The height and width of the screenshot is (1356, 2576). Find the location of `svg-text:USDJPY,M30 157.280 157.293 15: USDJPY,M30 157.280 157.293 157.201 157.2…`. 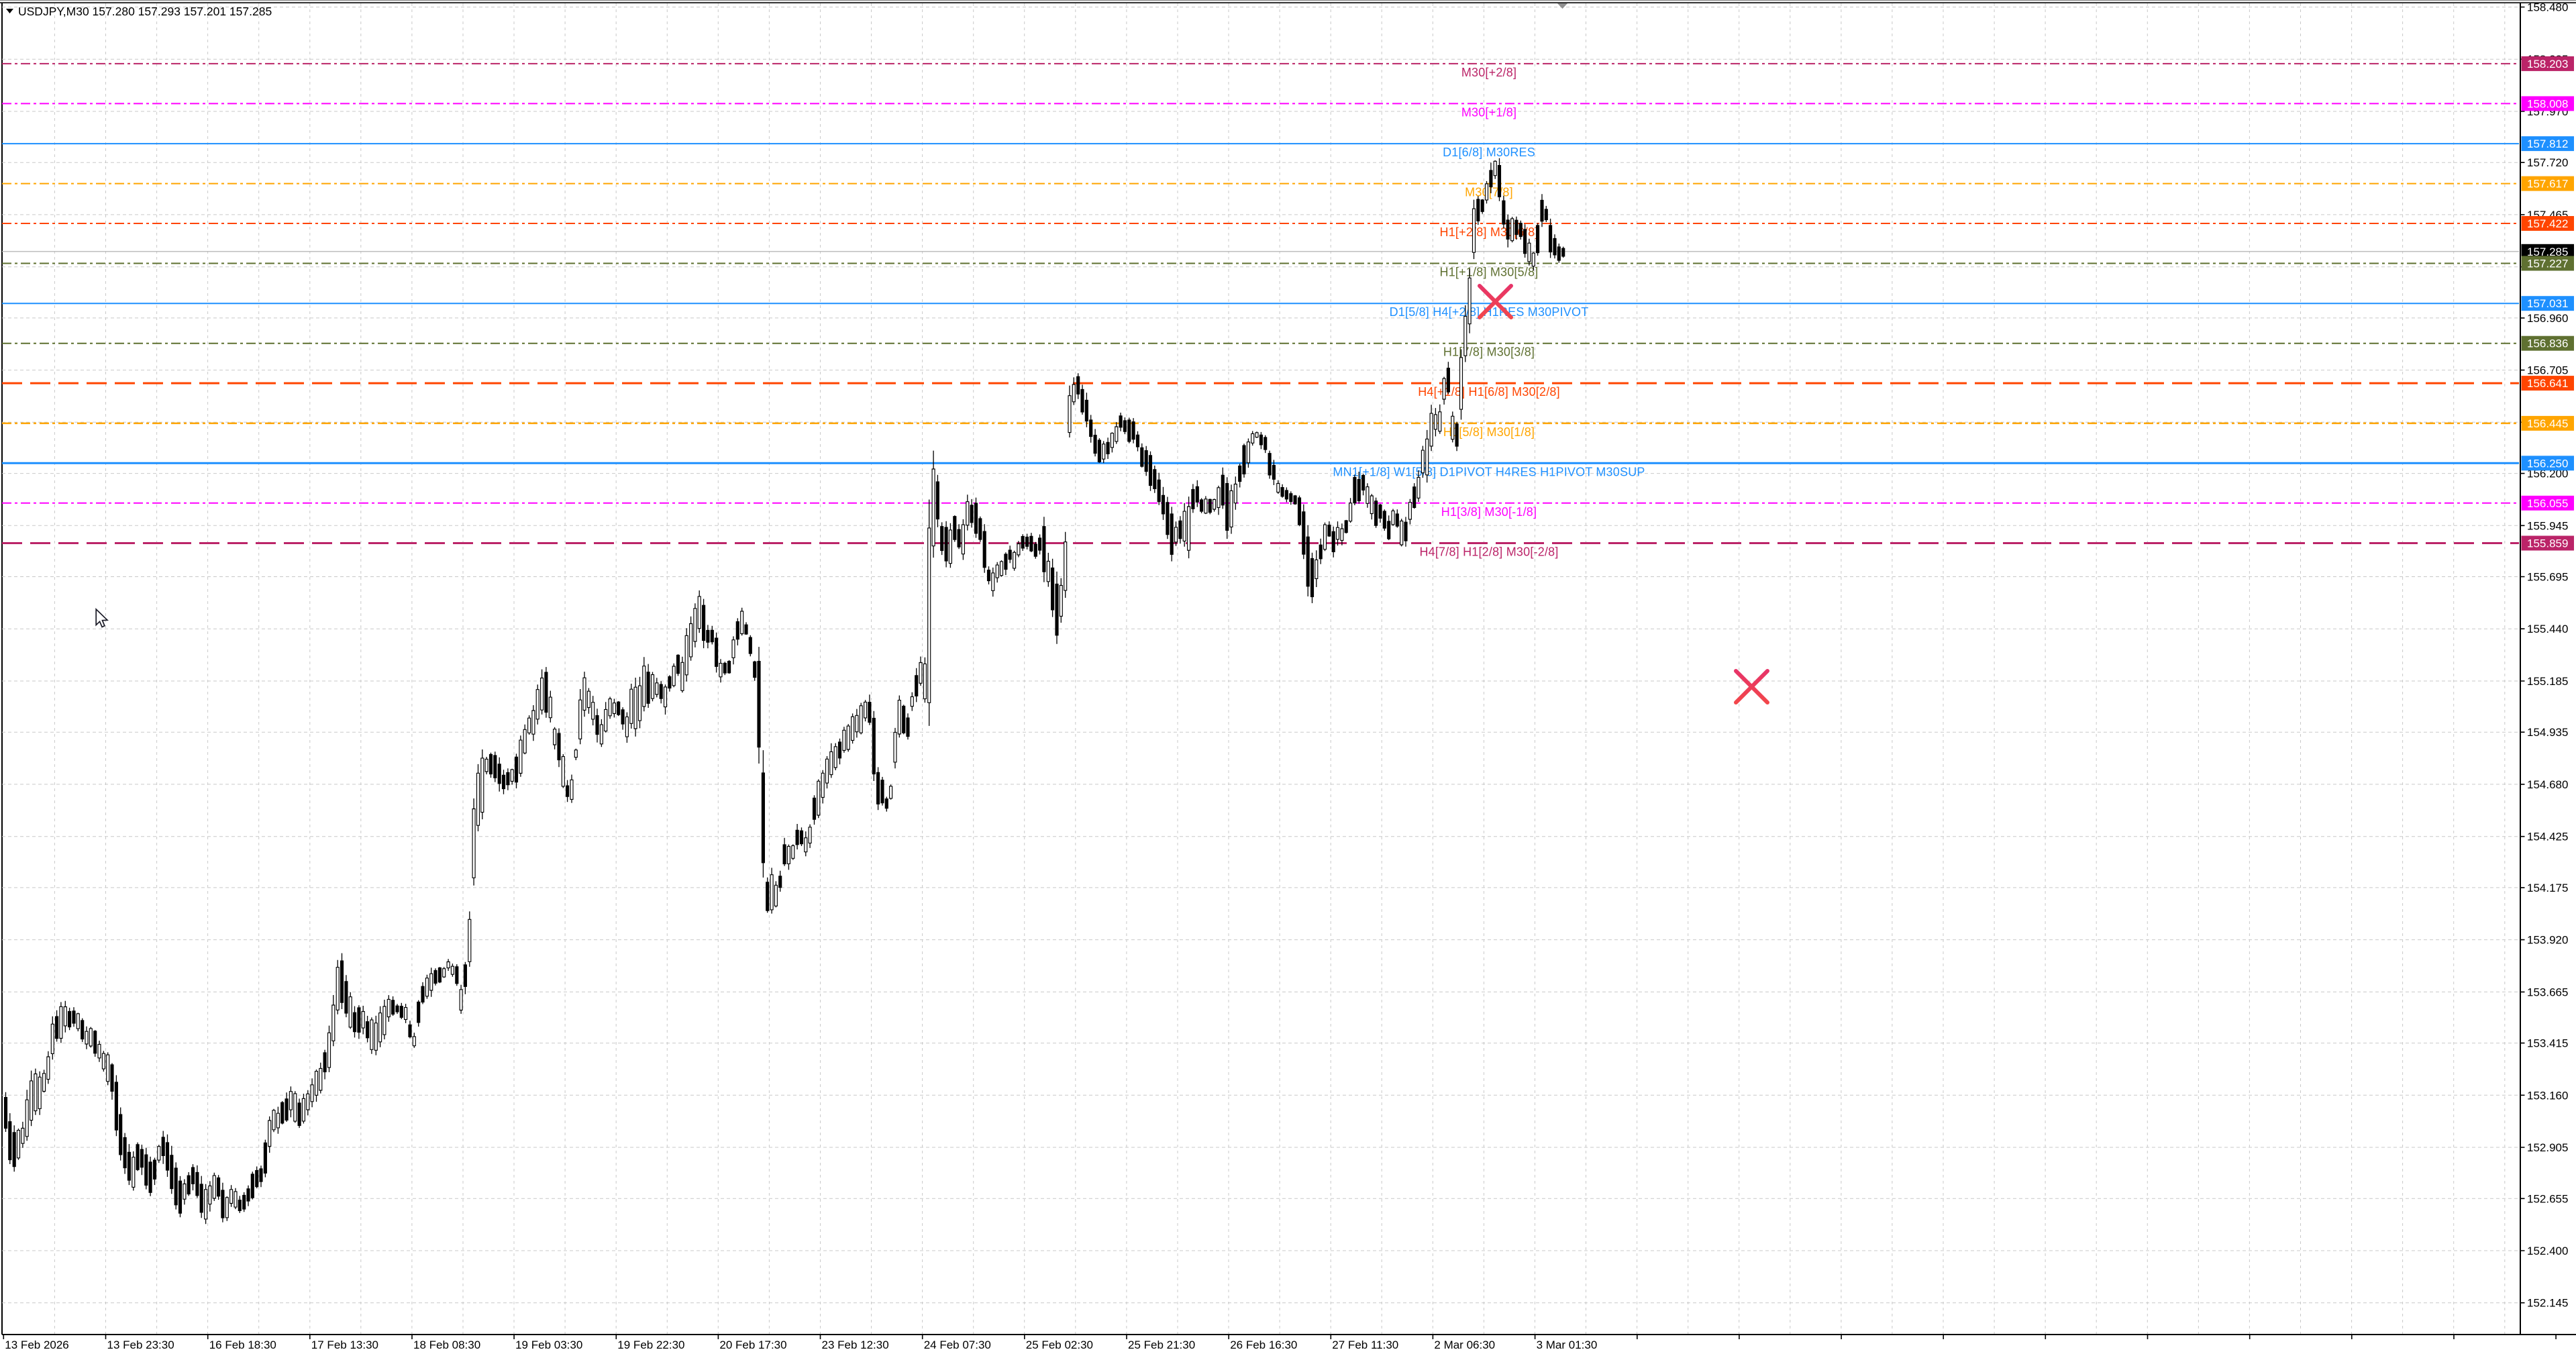

svg-text:USDJPY,M30 157.280 157.293 15: USDJPY,M30 157.280 157.293 157.201 157.2… is located at coordinates (145, 11).